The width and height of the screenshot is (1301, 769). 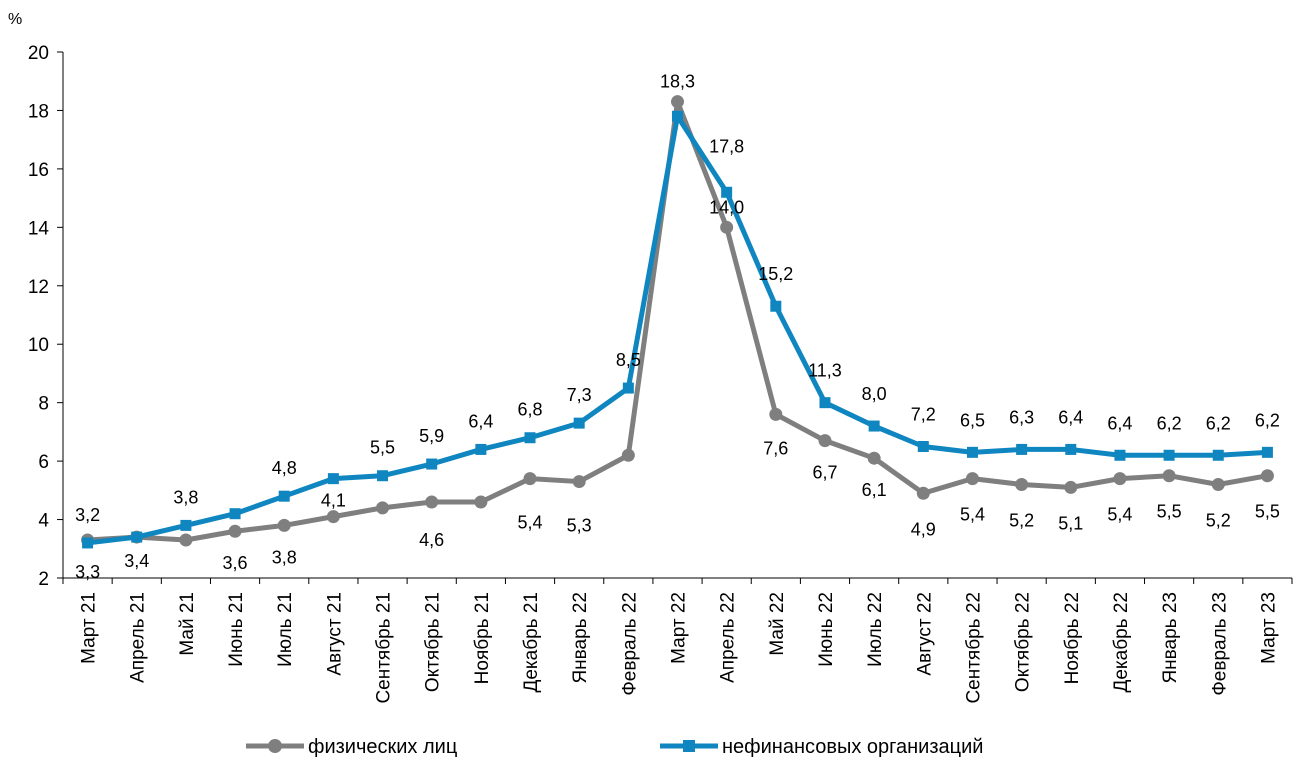 I want to click on x-tick-label: Август 21, so click(x=334, y=634).